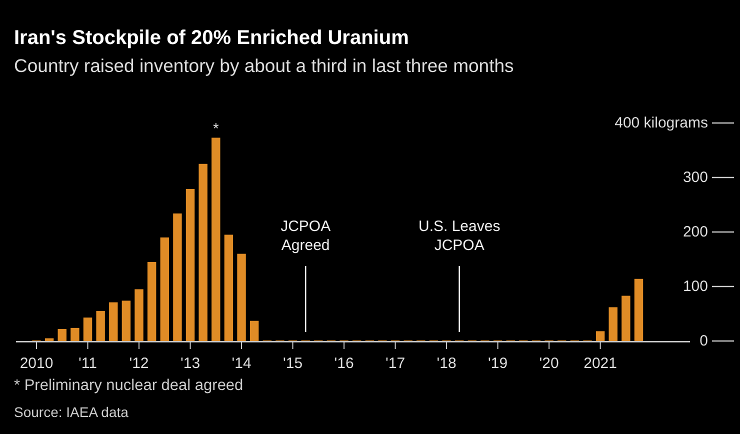 This screenshot has width=740, height=434. What do you see at coordinates (661, 123) in the screenshot?
I see `y-tick-label: 400 kilograms` at bounding box center [661, 123].